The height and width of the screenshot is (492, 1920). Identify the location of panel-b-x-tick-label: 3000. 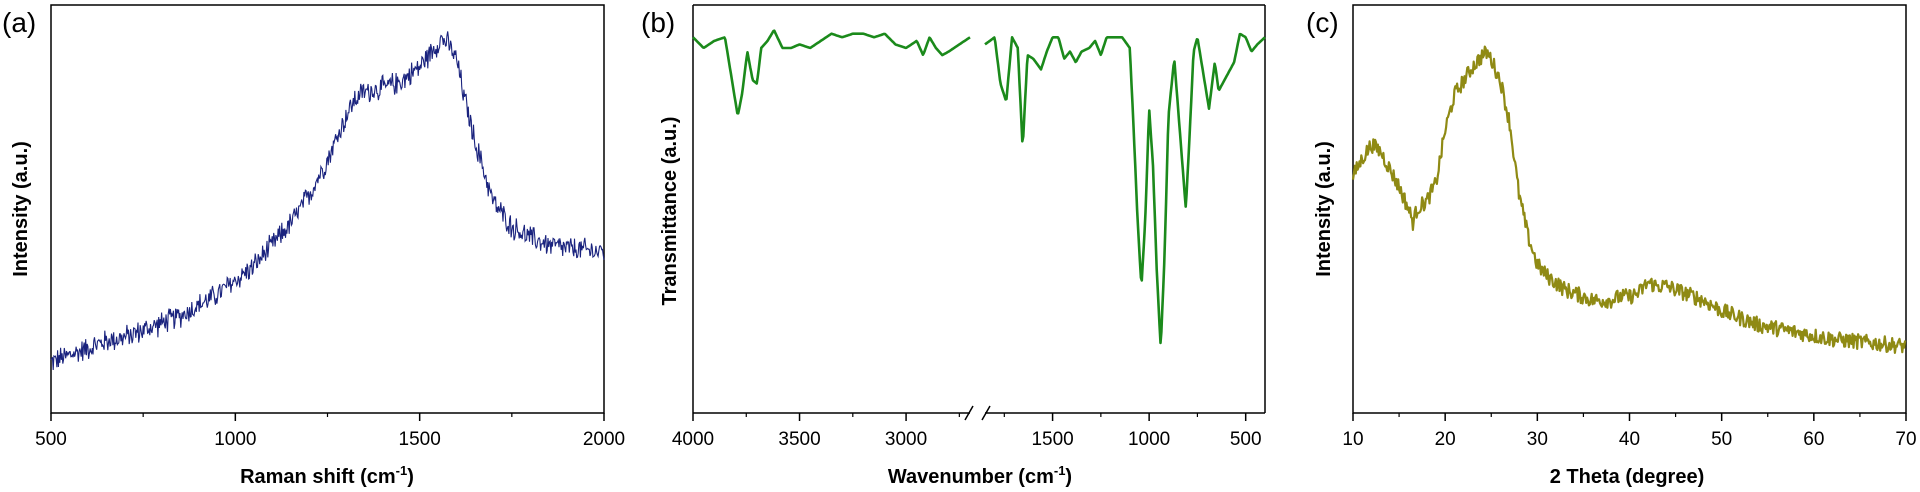
(906, 439).